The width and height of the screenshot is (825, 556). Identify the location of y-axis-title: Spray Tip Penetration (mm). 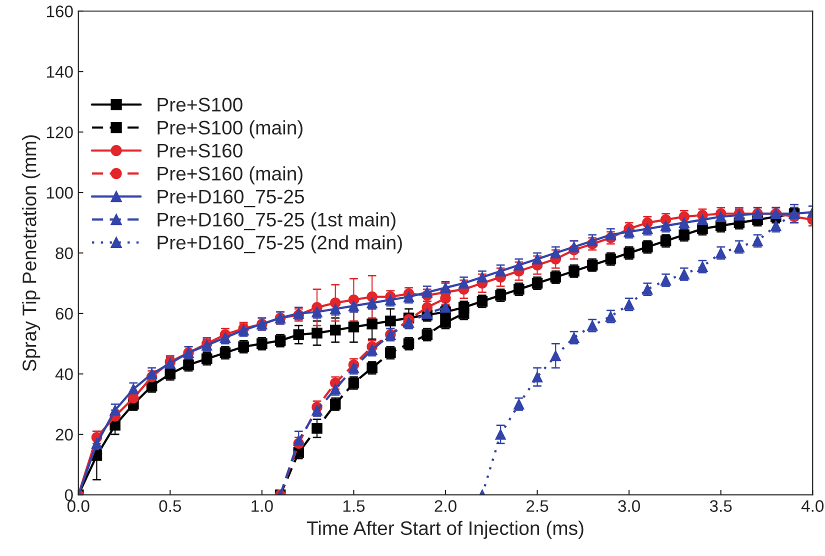
(31, 253).